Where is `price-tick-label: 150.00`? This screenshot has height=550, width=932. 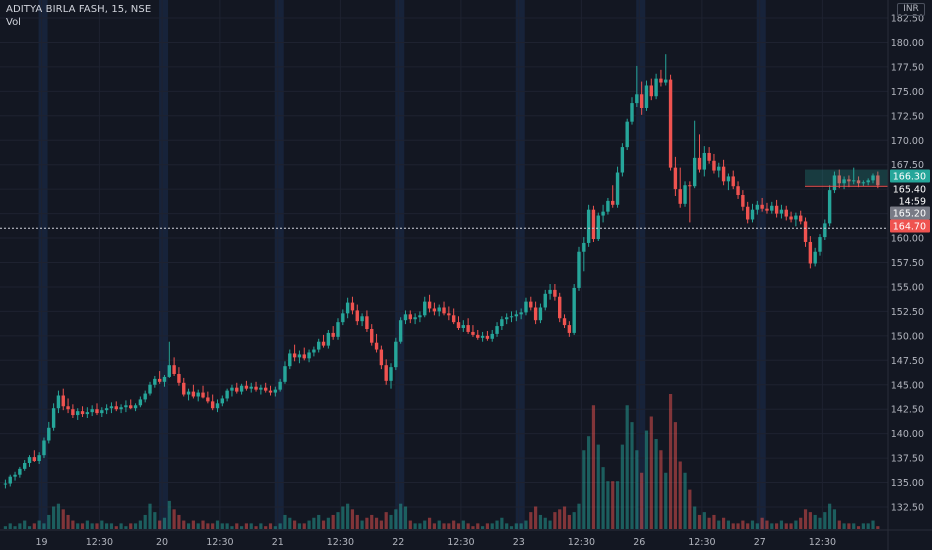 price-tick-label: 150.00 is located at coordinates (907, 336).